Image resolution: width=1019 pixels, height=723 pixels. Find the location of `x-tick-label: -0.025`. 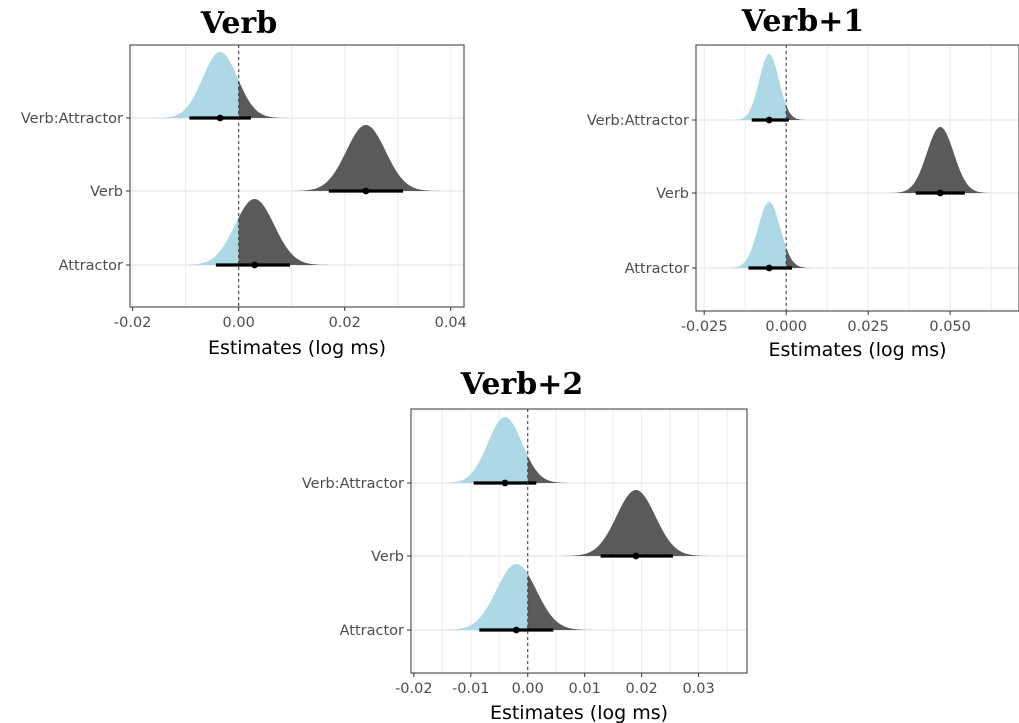

x-tick-label: -0.025 is located at coordinates (704, 327).